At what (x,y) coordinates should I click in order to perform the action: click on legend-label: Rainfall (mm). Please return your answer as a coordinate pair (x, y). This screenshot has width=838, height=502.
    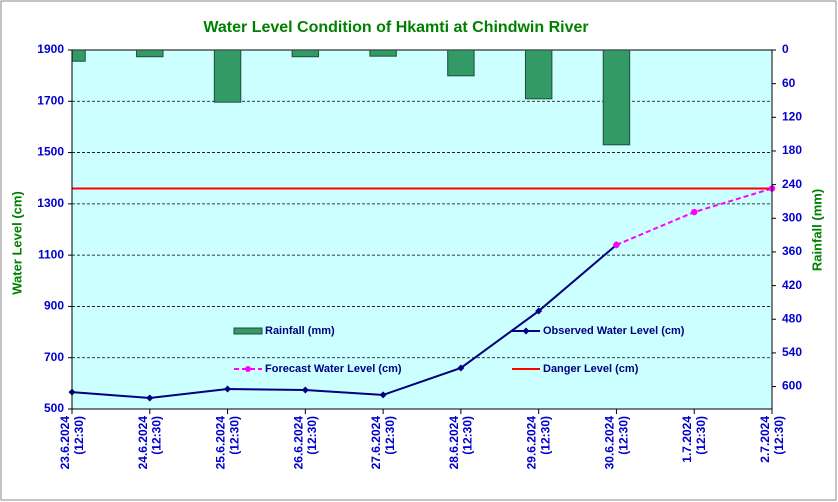
    Looking at the image, I should click on (300, 331).